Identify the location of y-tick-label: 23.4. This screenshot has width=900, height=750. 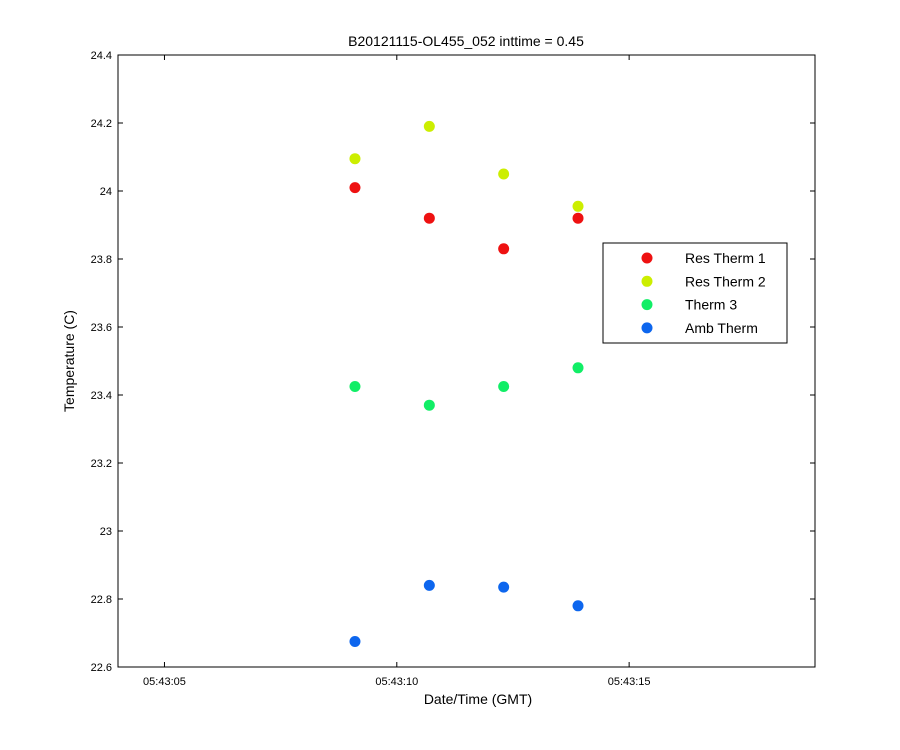
(101, 396).